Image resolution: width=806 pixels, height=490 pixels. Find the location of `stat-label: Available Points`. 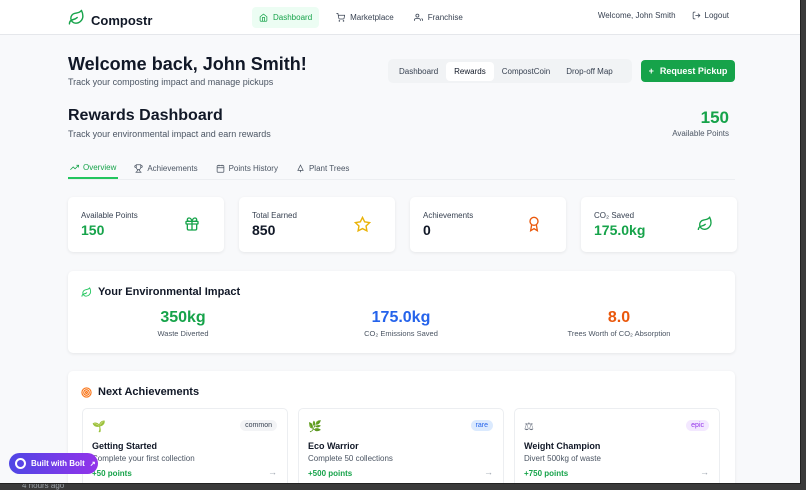

stat-label: Available Points is located at coordinates (109, 215).